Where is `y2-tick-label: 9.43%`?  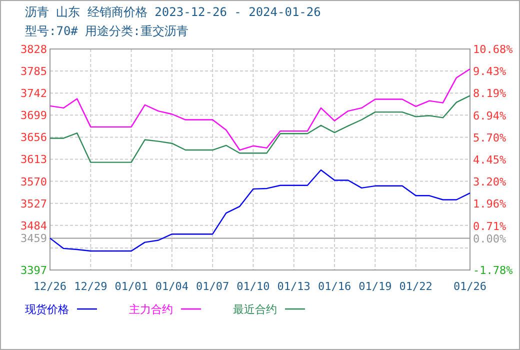
y2-tick-label: 9.43% is located at coordinates (489, 71).